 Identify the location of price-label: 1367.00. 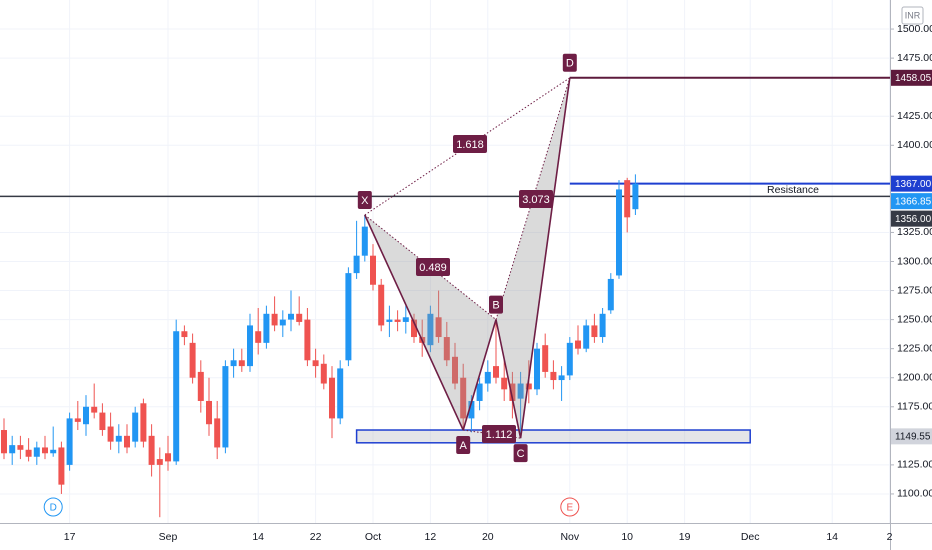
(913, 184).